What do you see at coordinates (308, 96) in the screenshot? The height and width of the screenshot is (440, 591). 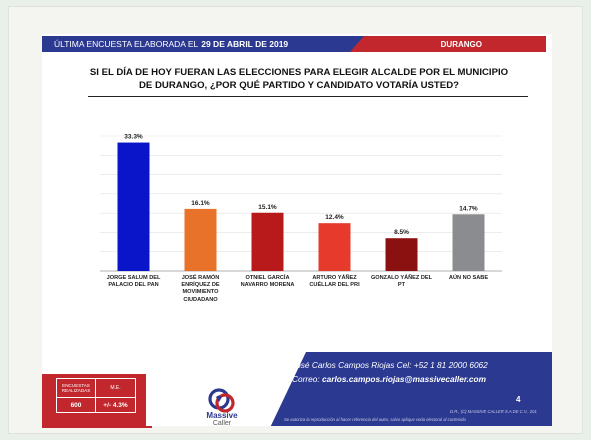 I see `question-underline` at bounding box center [308, 96].